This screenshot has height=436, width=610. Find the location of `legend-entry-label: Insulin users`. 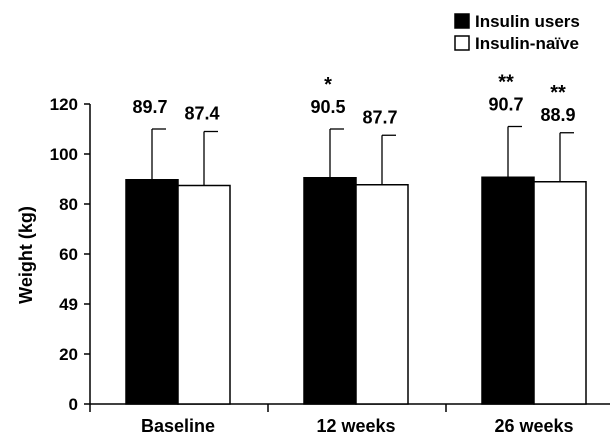

legend-entry-label: Insulin users is located at coordinates (527, 21).